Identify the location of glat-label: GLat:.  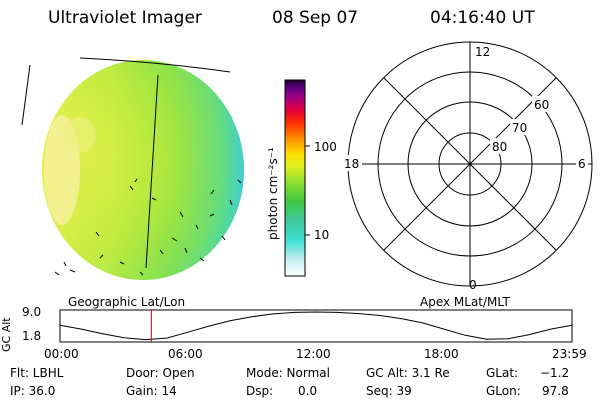
(502, 373).